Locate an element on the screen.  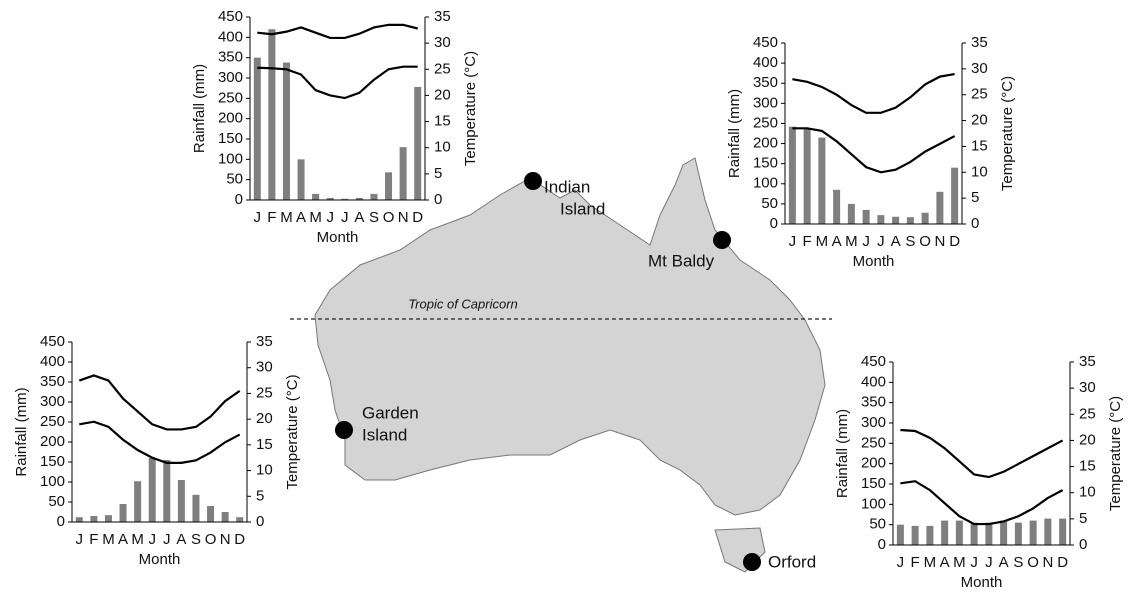
y-tick-label: 400 is located at coordinates (873, 381).